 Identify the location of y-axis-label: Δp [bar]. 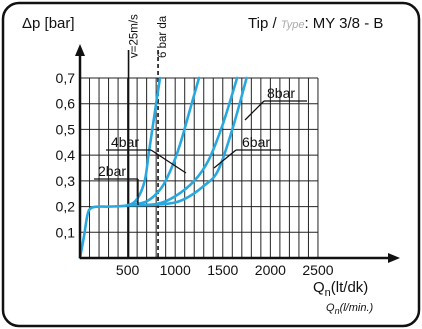
(48, 23).